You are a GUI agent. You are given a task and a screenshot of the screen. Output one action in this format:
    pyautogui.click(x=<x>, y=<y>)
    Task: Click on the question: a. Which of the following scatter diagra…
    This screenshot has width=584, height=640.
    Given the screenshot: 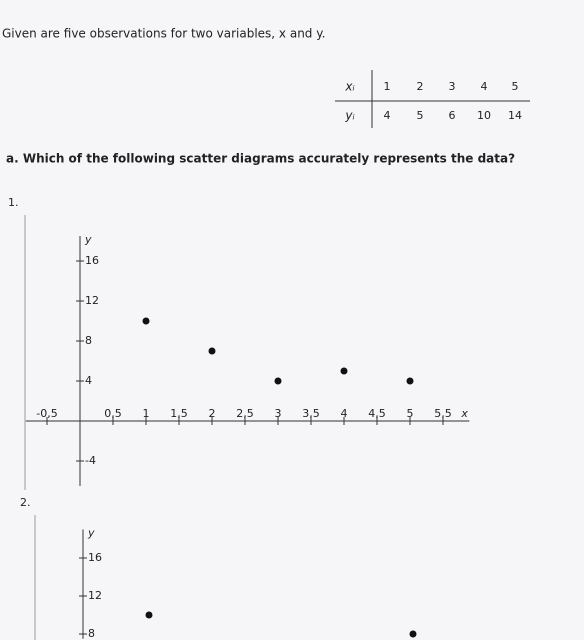 What is the action you would take?
    pyautogui.click(x=260, y=159)
    